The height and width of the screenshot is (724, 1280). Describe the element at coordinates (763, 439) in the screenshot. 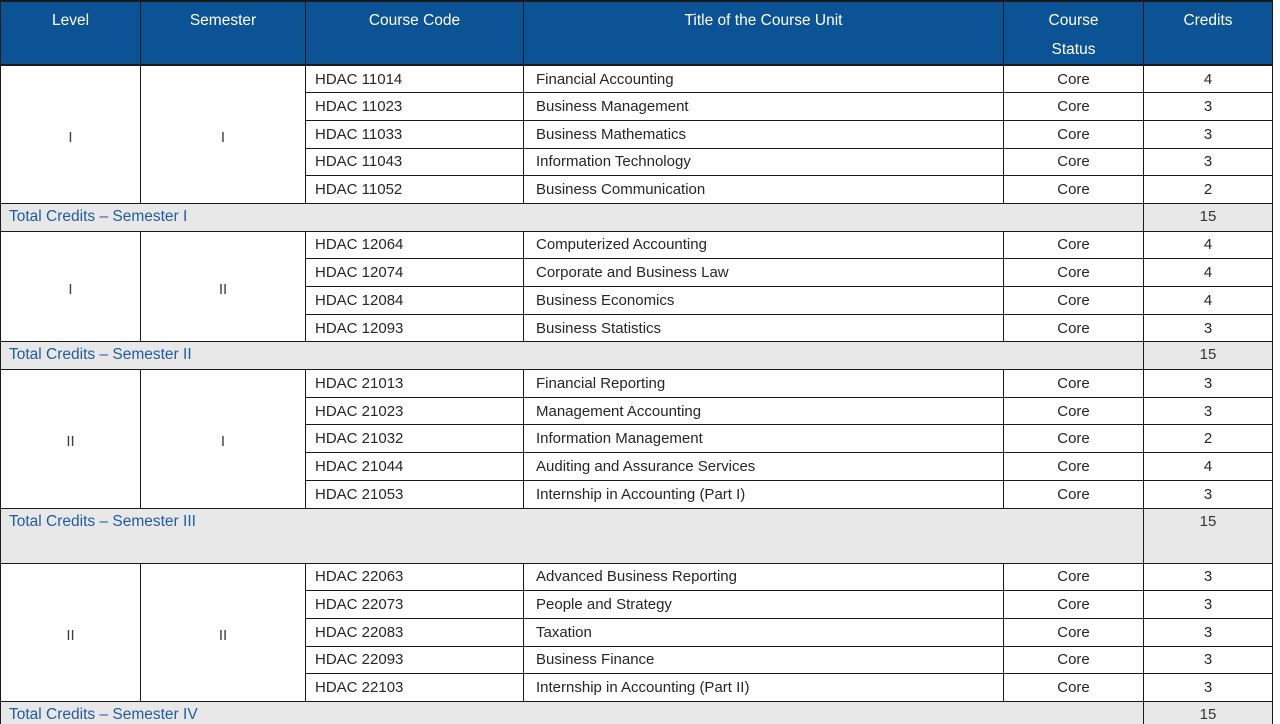

I see `course-title-cell: Information Management` at that location.